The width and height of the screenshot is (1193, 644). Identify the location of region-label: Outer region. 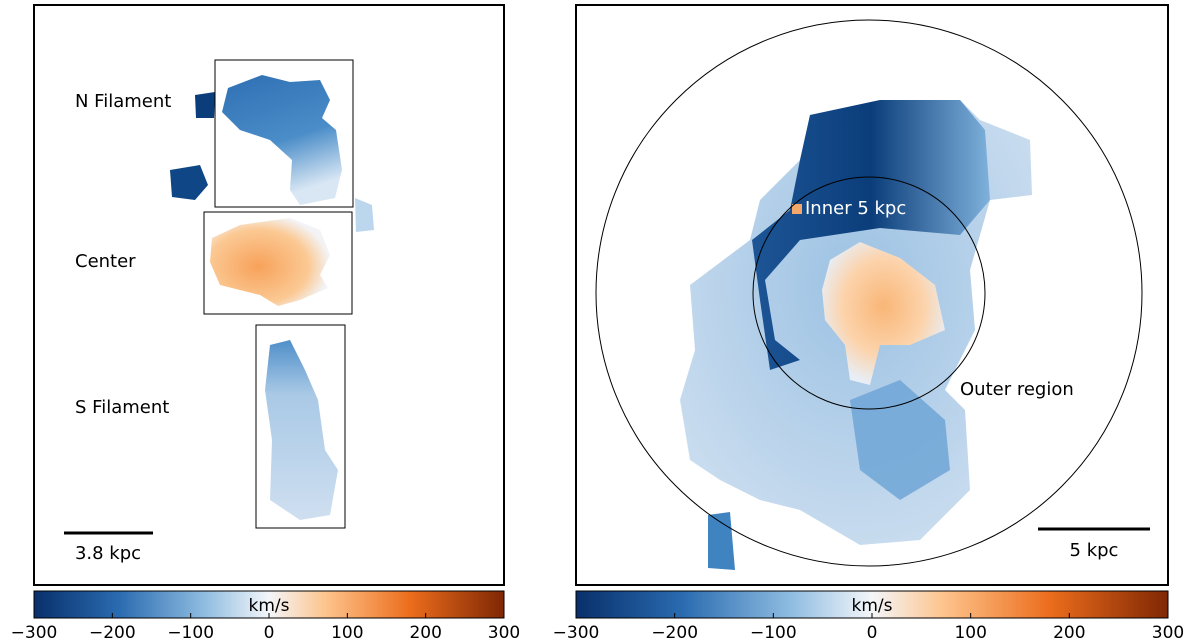
(1017, 389).